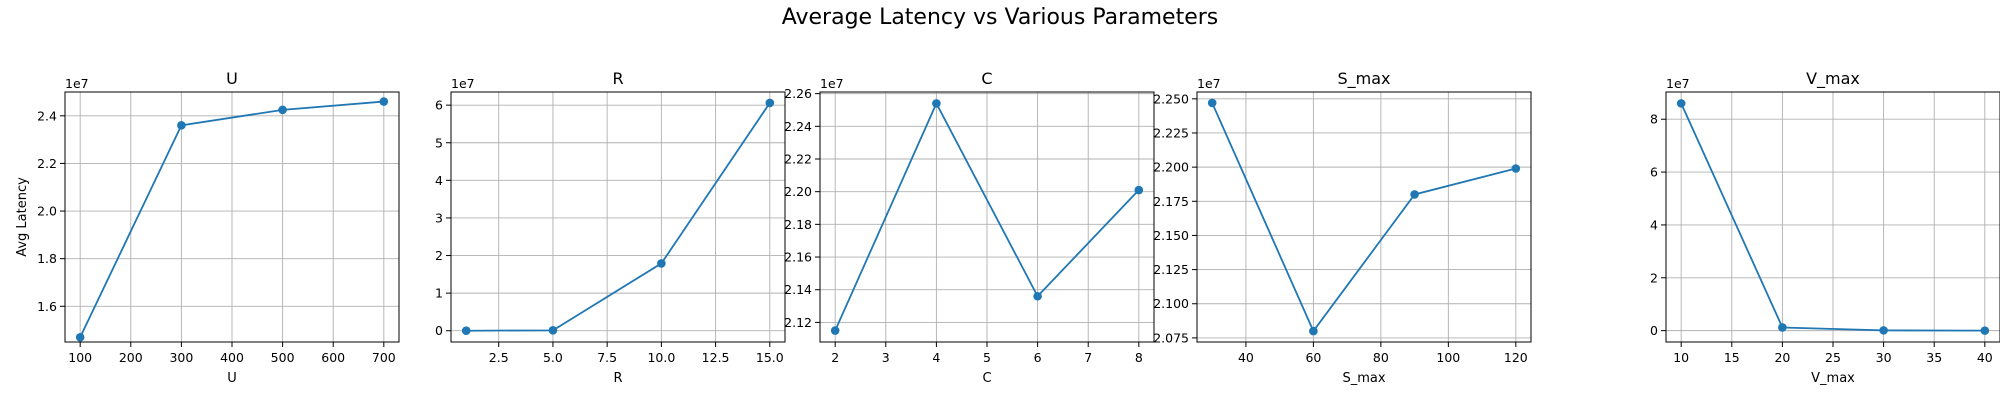 The image size is (2000, 400). I want to click on subplot-title: U, so click(232, 78).